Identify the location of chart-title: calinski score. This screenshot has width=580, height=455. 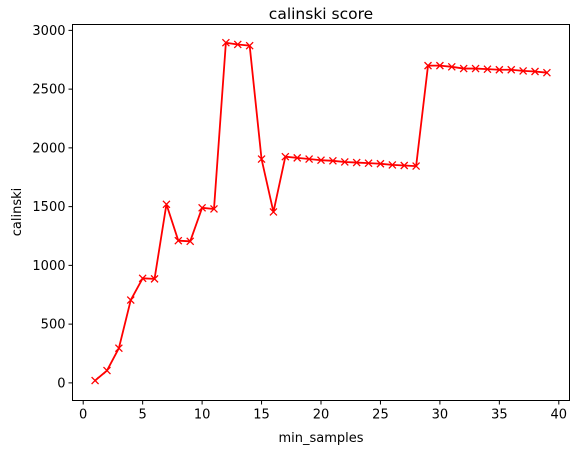
(321, 14).